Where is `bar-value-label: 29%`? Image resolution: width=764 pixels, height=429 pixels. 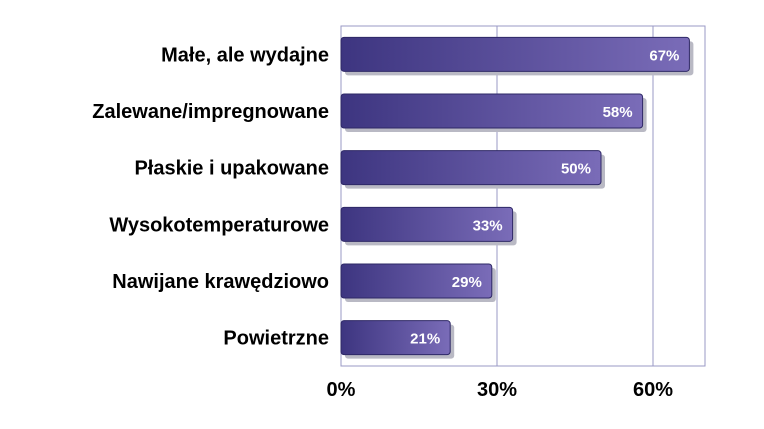
bar-value-label: 29% is located at coordinates (467, 282).